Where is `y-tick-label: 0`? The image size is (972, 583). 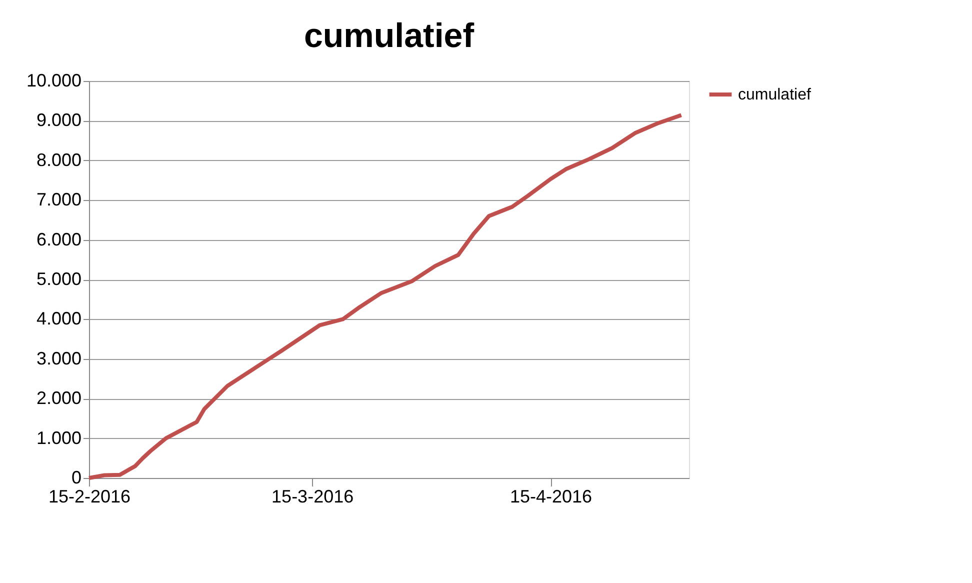
y-tick-label: 0 is located at coordinates (76, 478).